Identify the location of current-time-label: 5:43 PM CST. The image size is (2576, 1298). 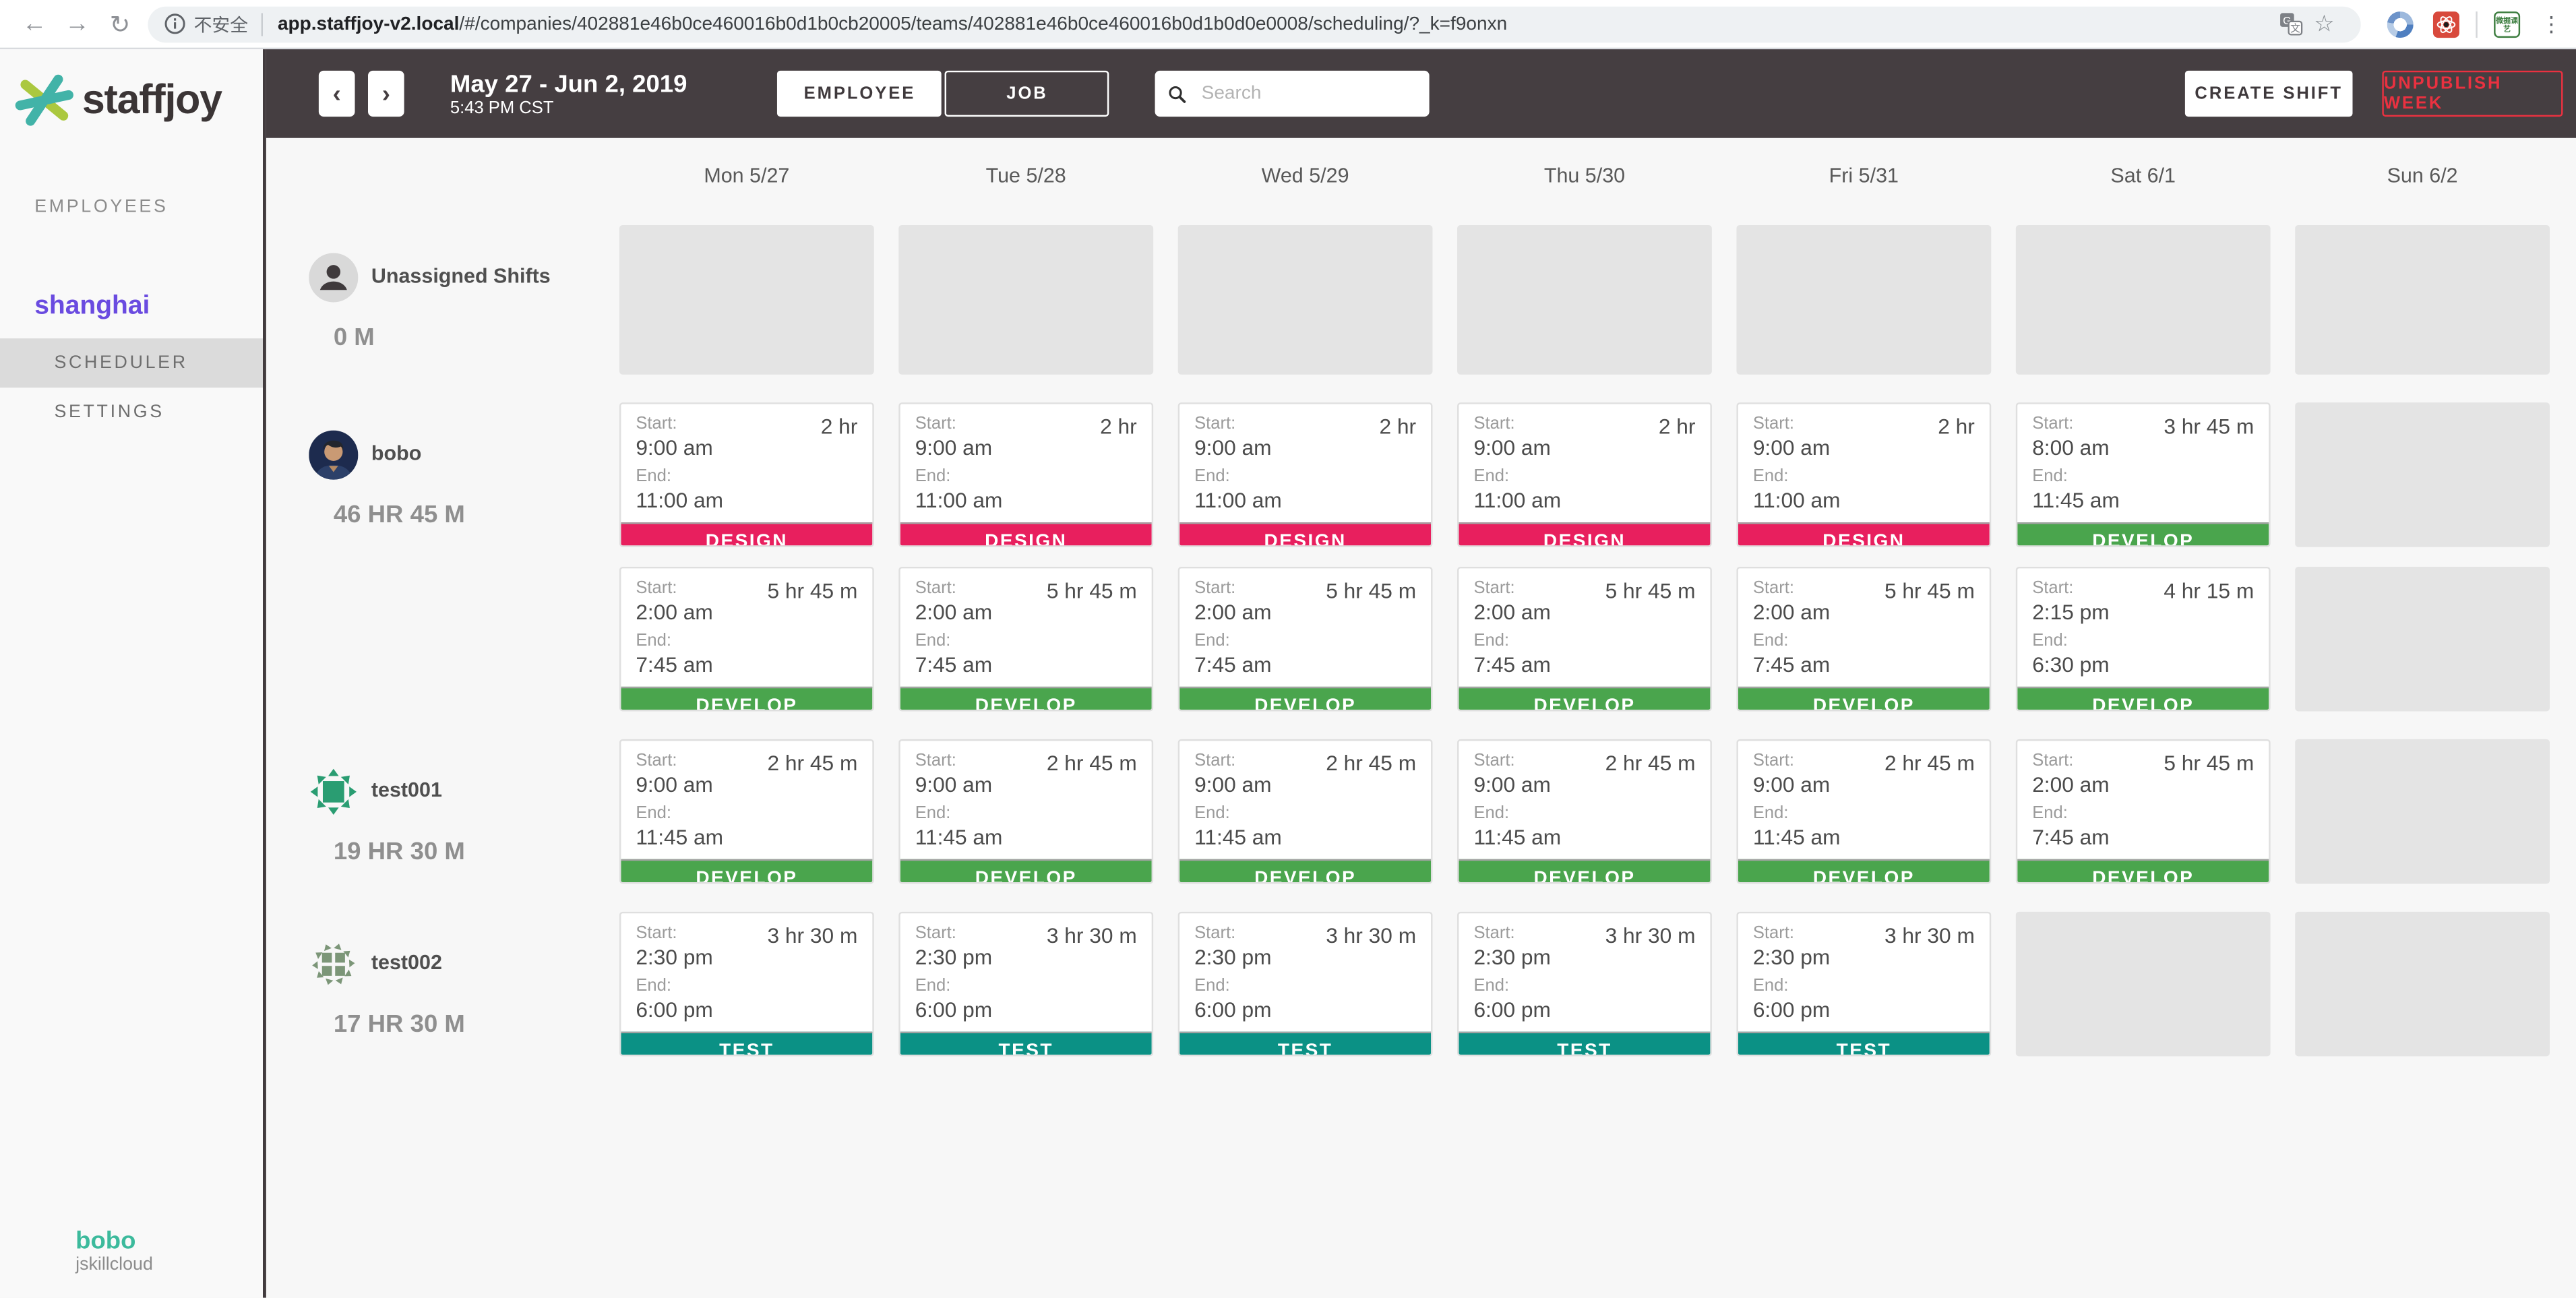
(502, 108).